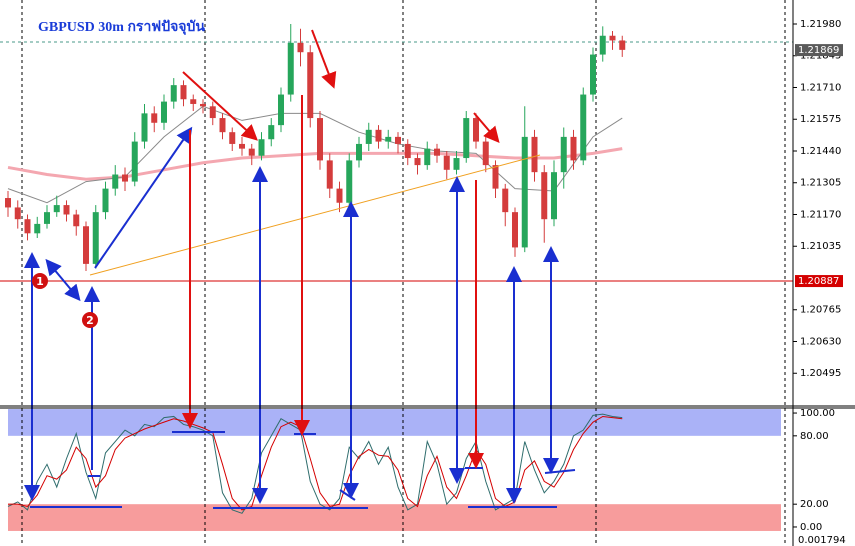 The height and width of the screenshot is (546, 855). What do you see at coordinates (820, 56) in the screenshot?
I see `y-tick-label: 1.21845` at bounding box center [820, 56].